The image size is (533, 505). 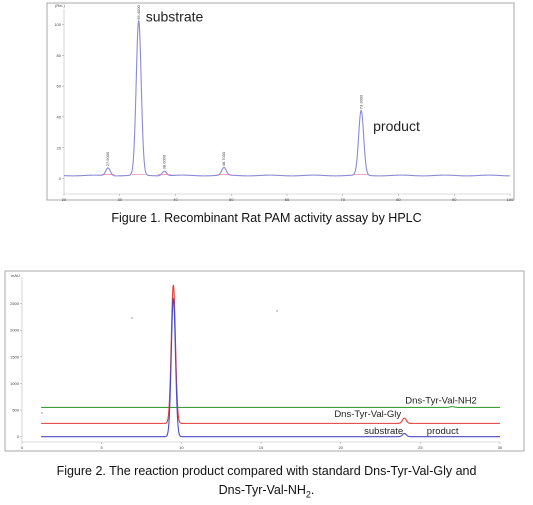 I want to click on figure-1-x-tick-label: 40, so click(x=175, y=199).